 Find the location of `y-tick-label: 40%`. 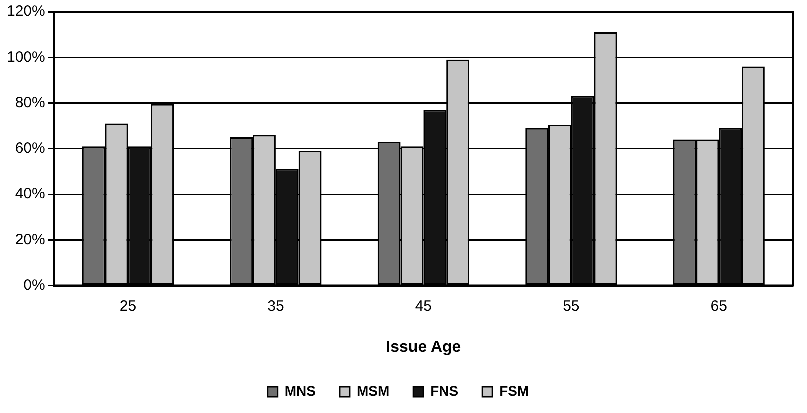

y-tick-label: 40% is located at coordinates (30, 194).